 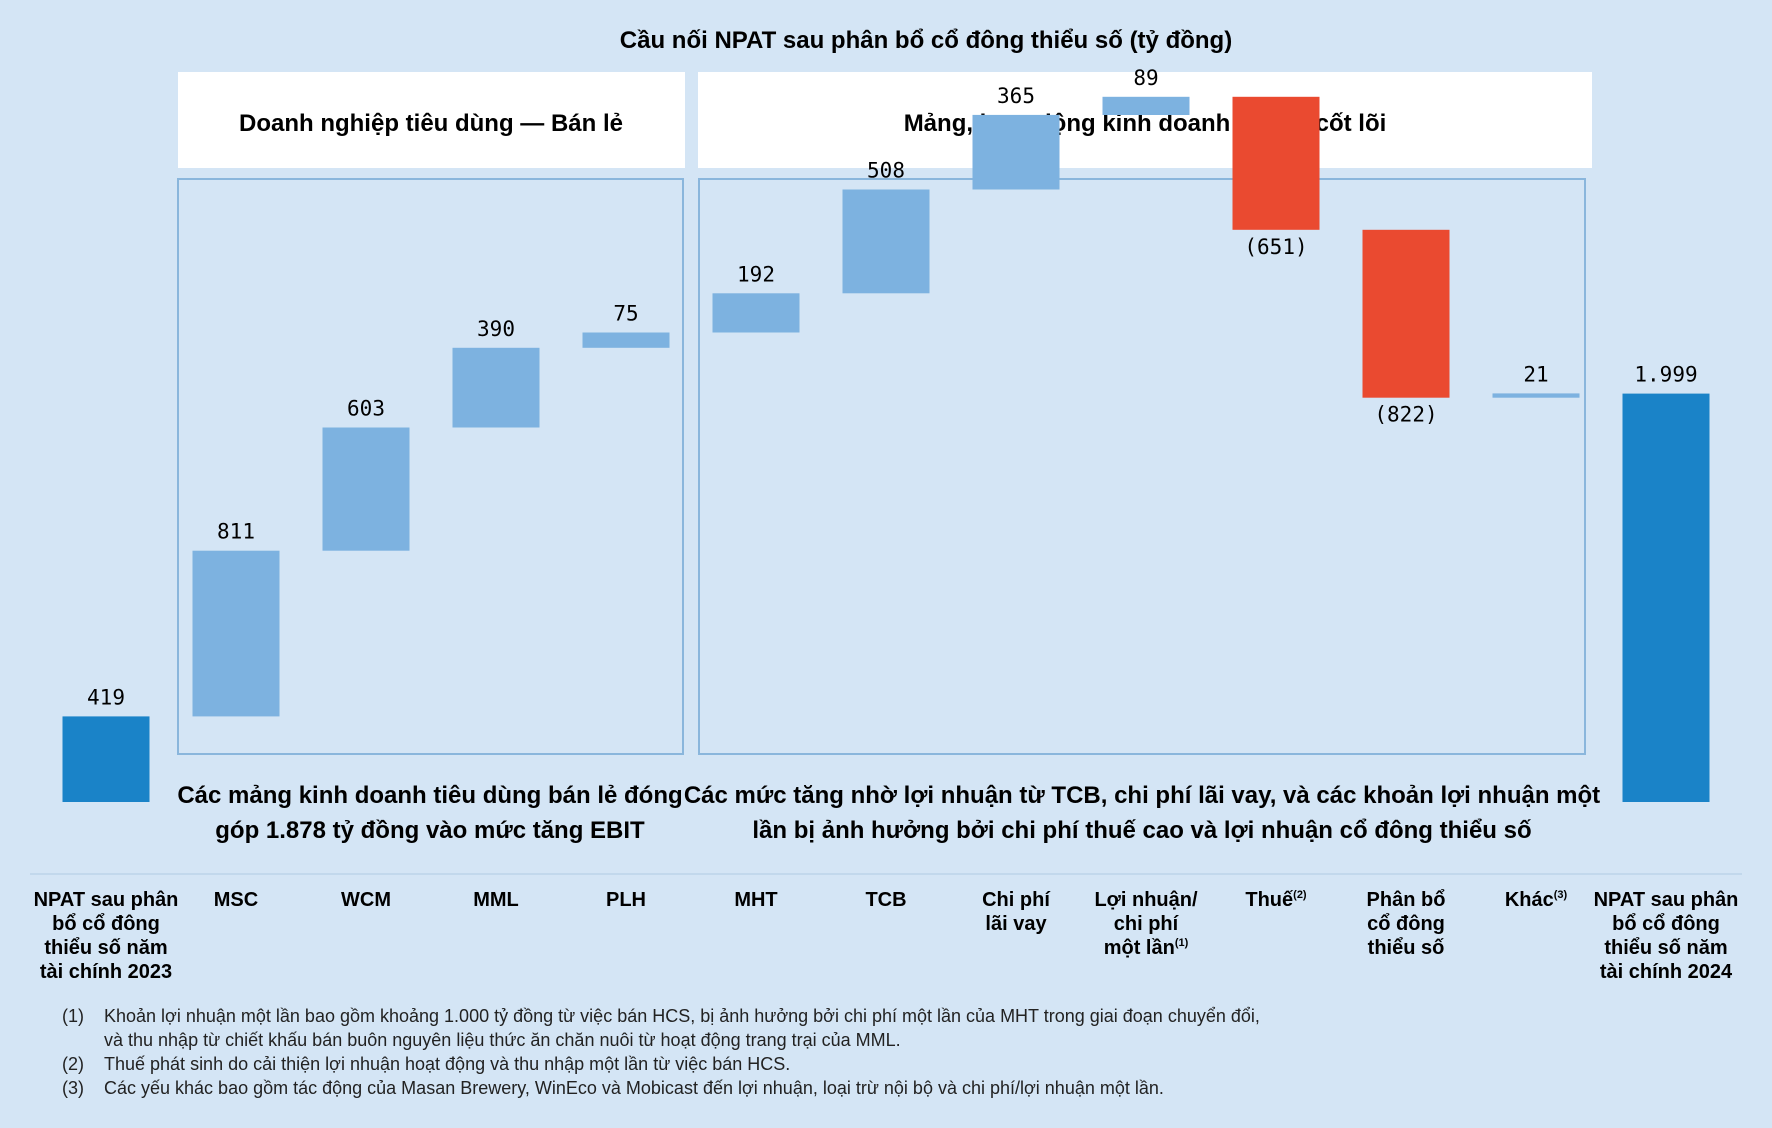 I want to click on value-label-4: 75, so click(x=625, y=314).